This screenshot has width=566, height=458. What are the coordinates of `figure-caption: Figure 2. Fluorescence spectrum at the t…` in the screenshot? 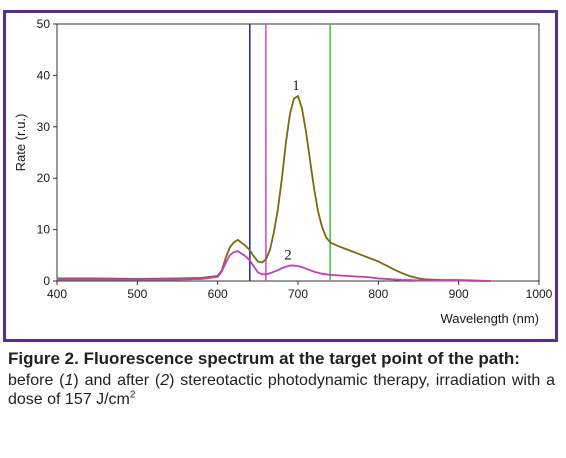 It's located at (281, 379).